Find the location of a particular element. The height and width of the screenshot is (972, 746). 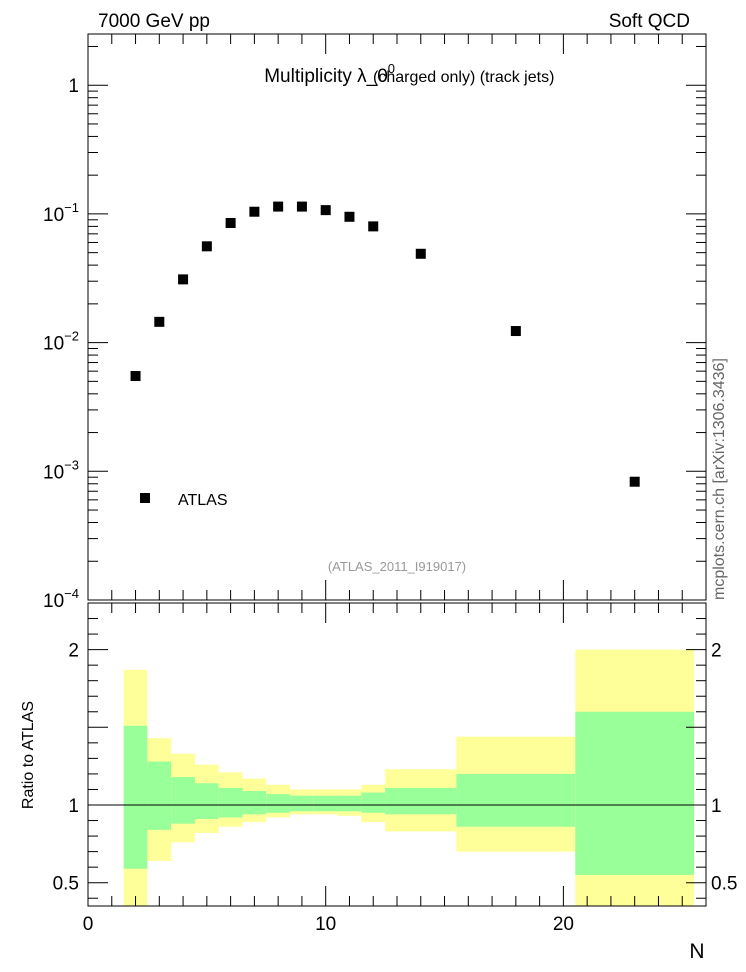

ratio-y-tick-labels-right: 210.5 is located at coordinates (724, 768).